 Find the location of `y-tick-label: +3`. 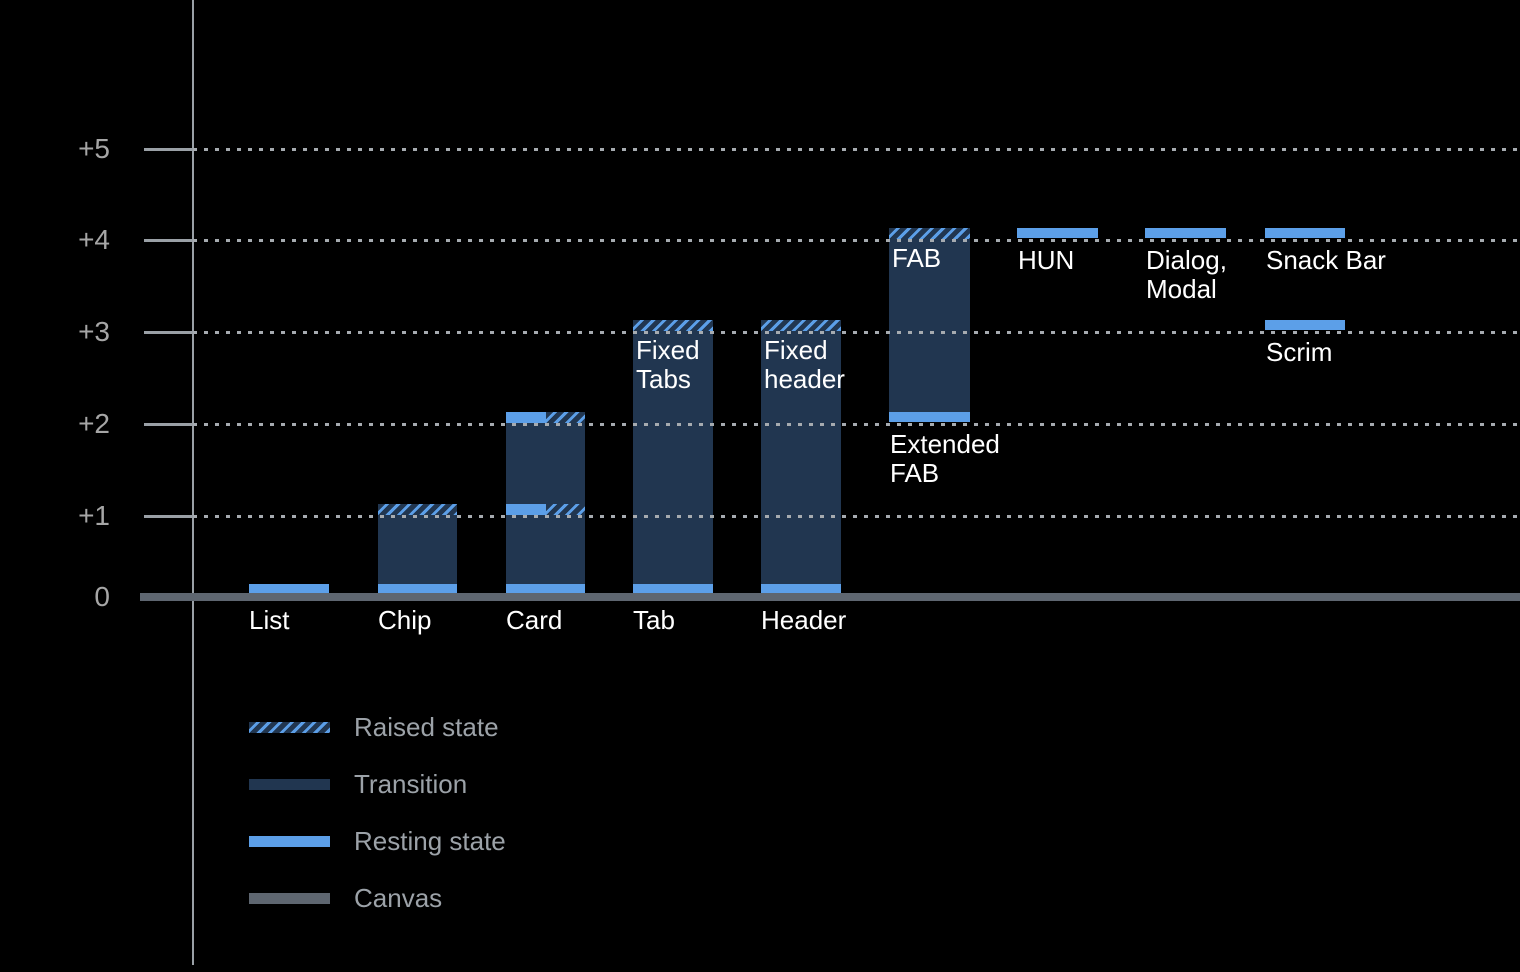

y-tick-label: +3 is located at coordinates (94, 331).